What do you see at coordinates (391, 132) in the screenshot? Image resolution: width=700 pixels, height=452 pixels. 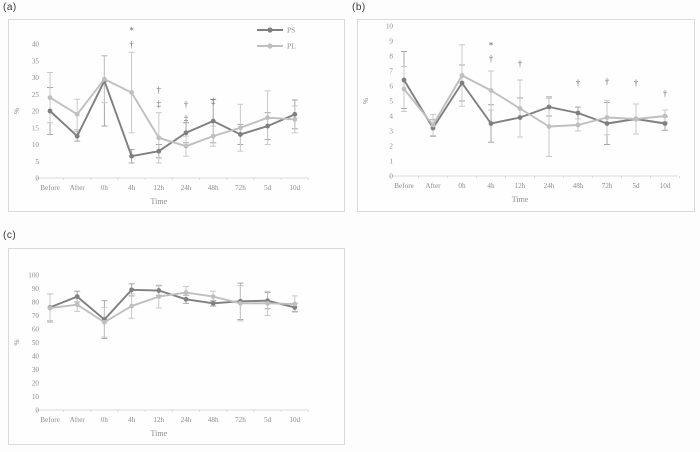 I see `y-tick-label: 3` at bounding box center [391, 132].